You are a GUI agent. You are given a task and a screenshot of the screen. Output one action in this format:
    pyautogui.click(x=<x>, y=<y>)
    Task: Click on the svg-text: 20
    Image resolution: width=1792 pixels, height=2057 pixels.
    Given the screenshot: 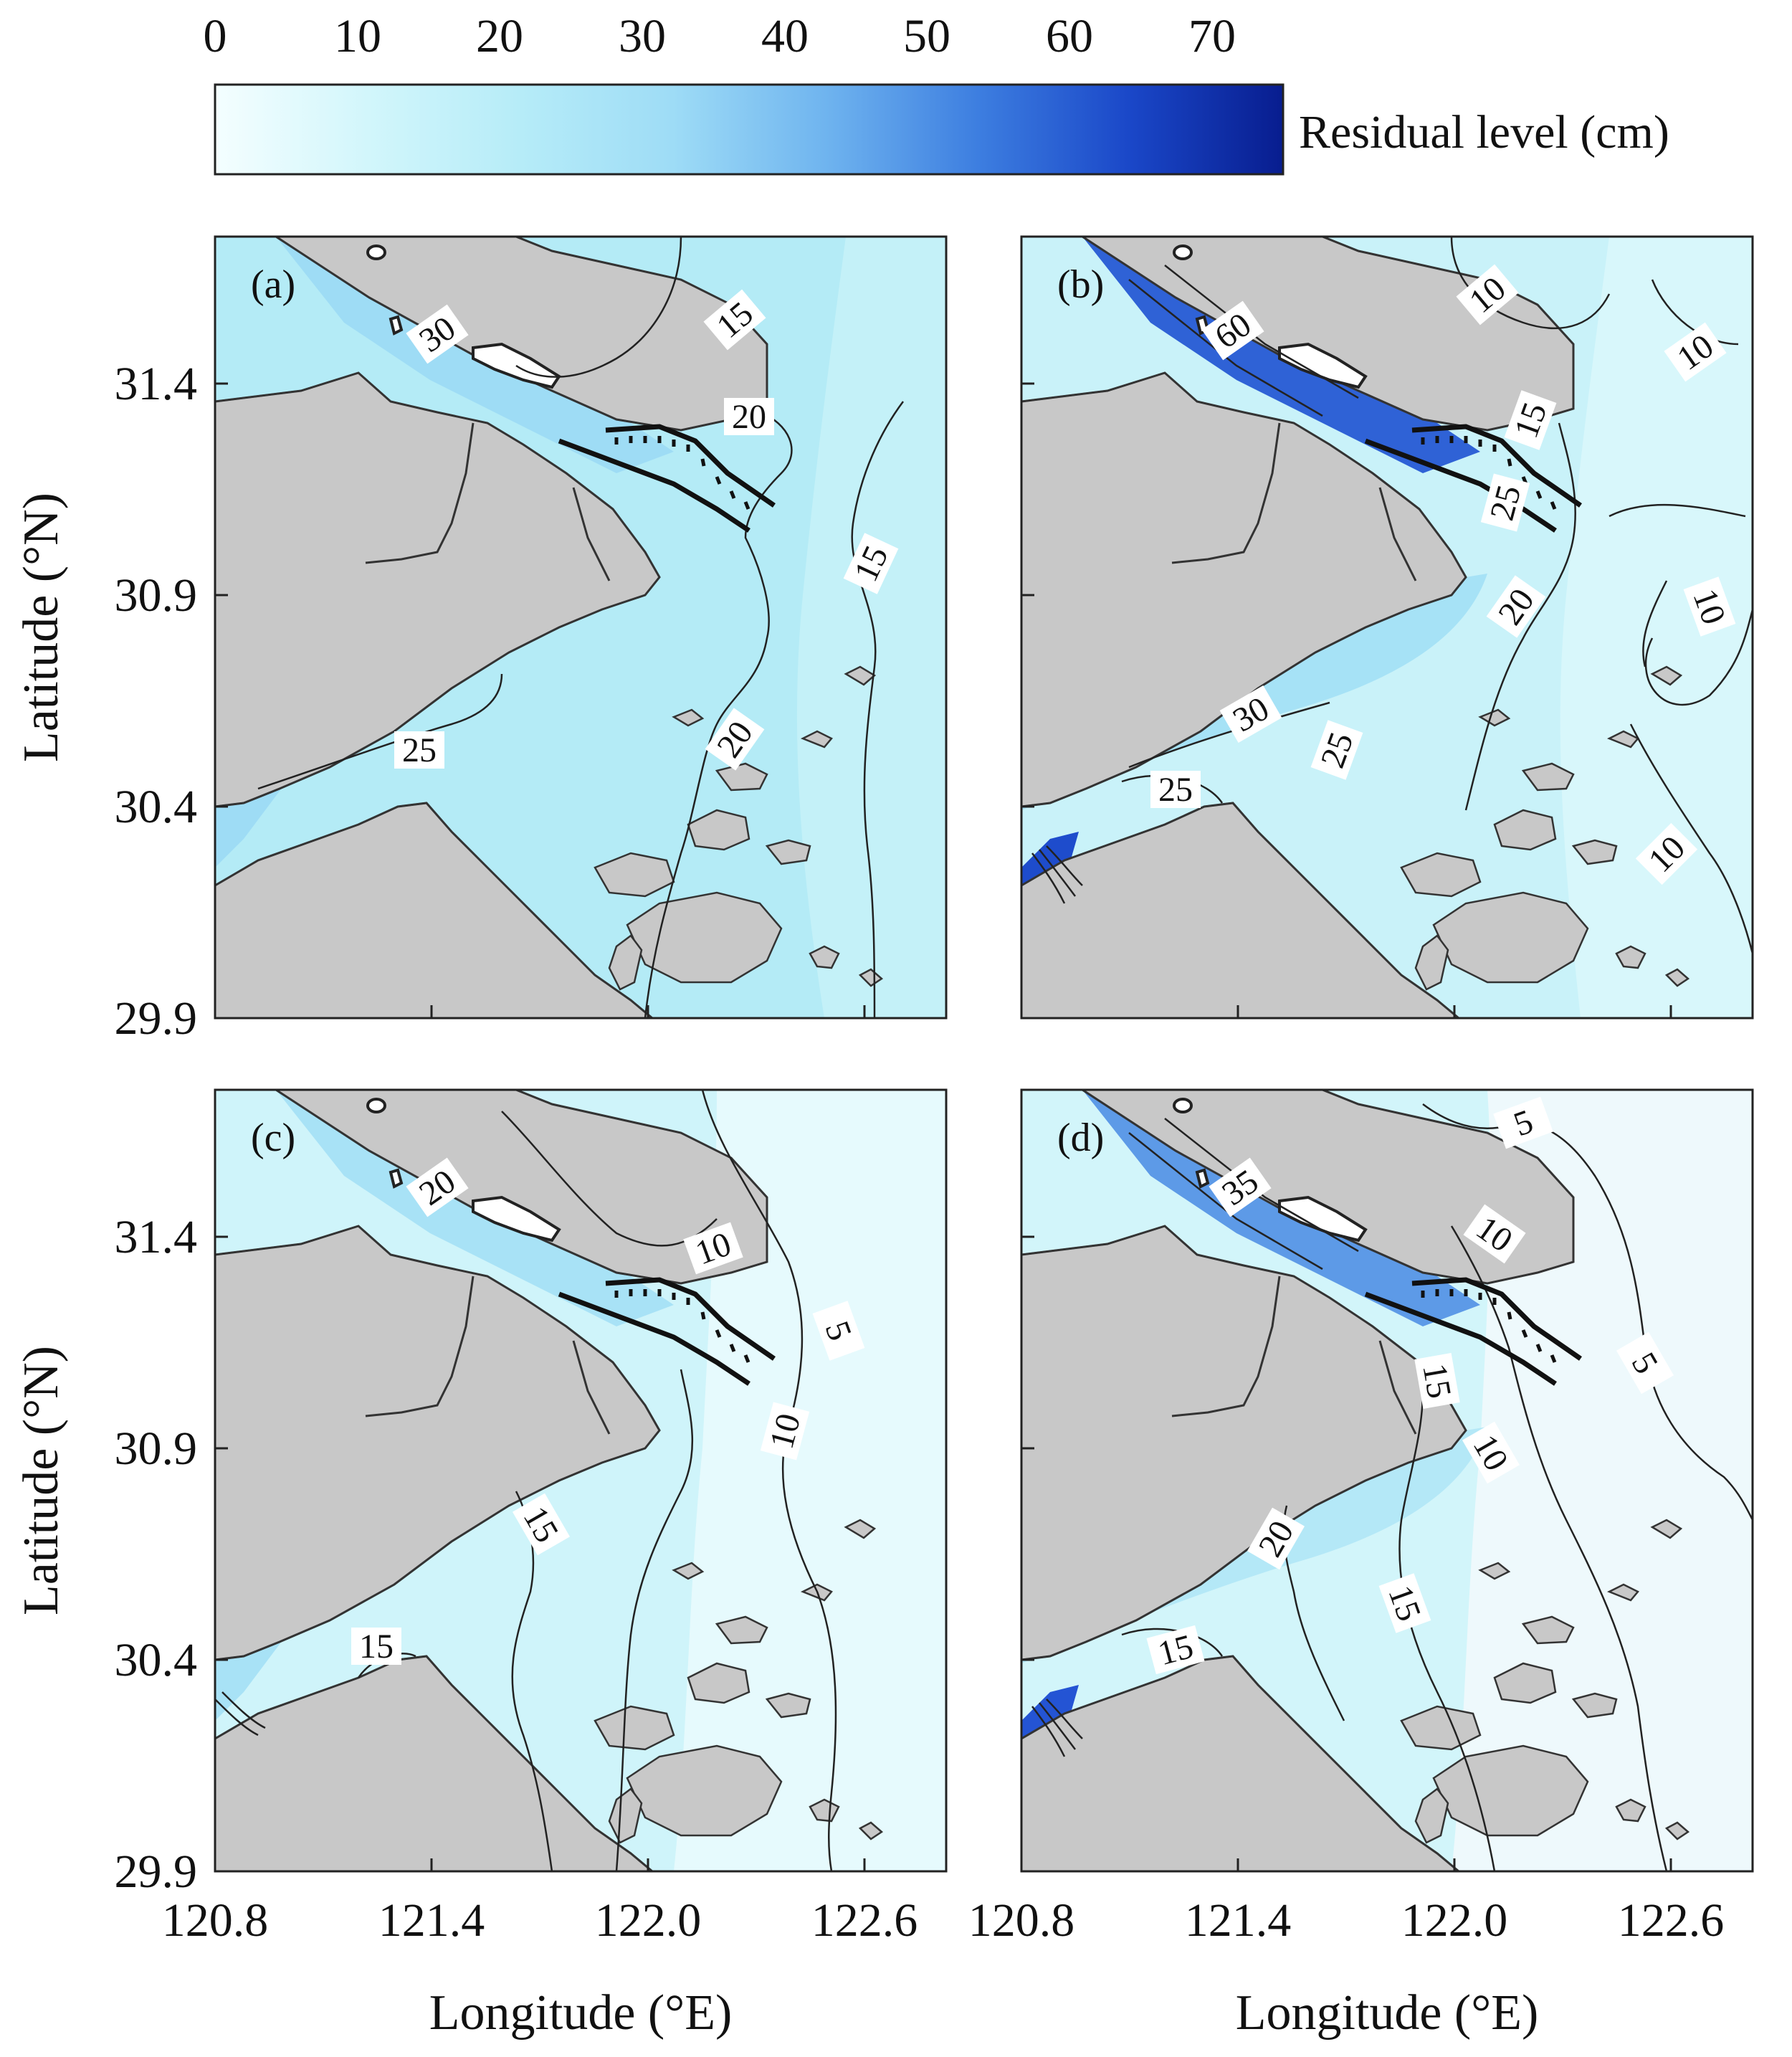 What is the action you would take?
    pyautogui.click(x=749, y=417)
    